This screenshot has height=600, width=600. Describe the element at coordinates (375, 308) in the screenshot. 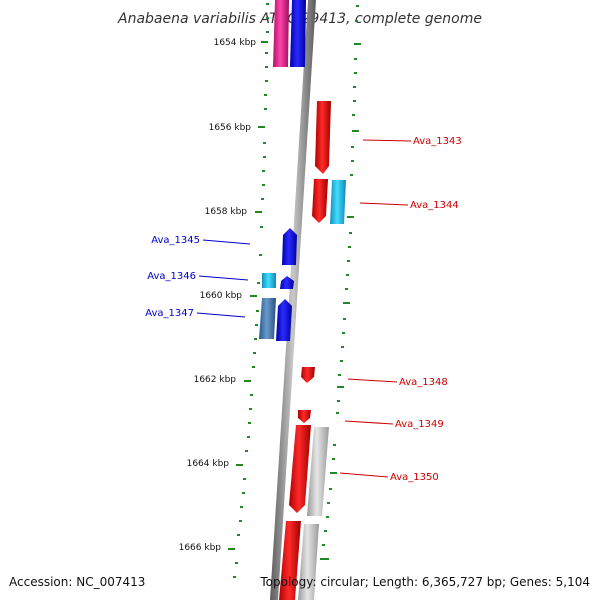

I see `right-leader-lines` at that location.